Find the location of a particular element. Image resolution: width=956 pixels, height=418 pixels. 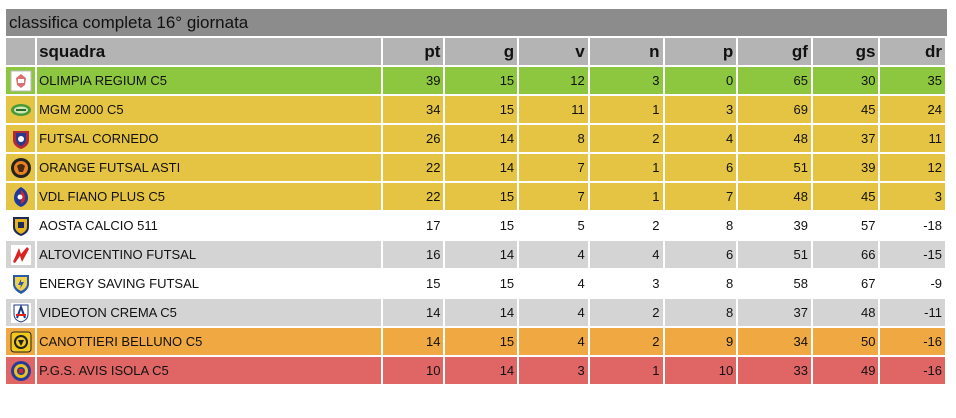

mgm-2000-logo-icon is located at coordinates (21, 110).